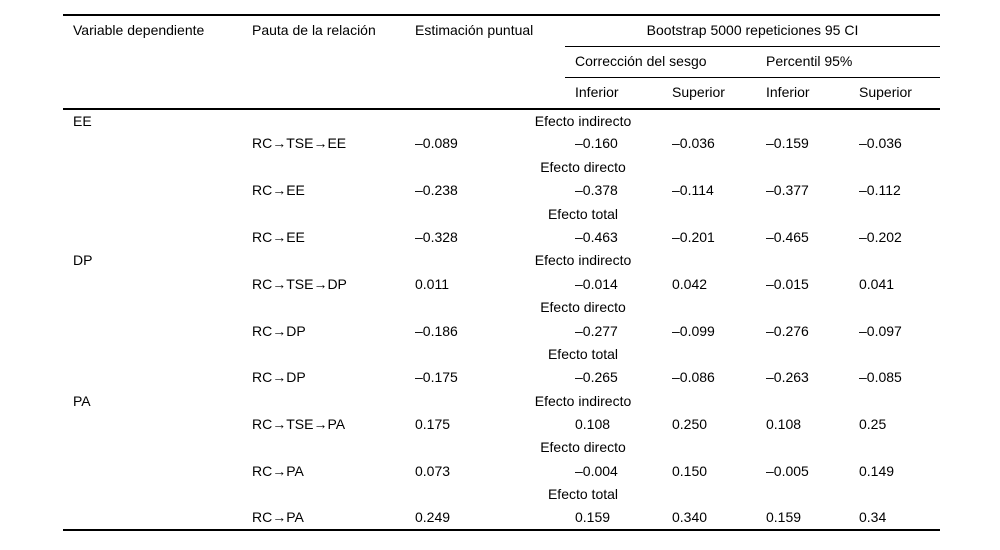  I want to click on effect-label-row: DP Efecto indirecto, so click(501, 260).